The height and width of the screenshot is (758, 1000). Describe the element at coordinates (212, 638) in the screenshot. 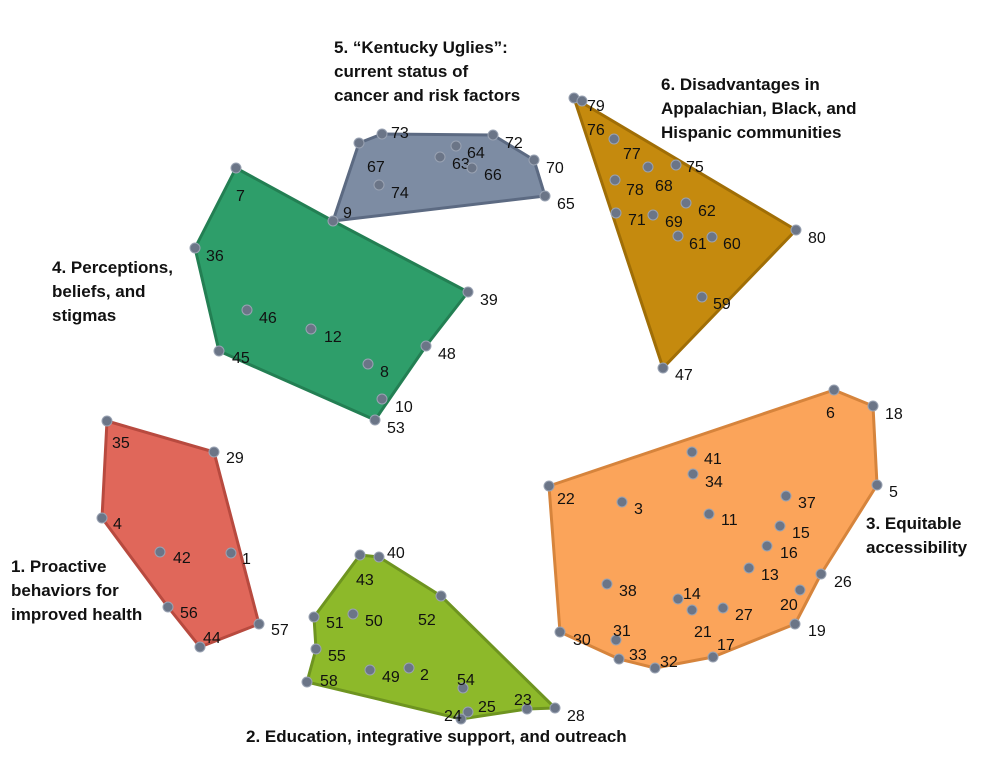

I see `point-label: 44` at that location.